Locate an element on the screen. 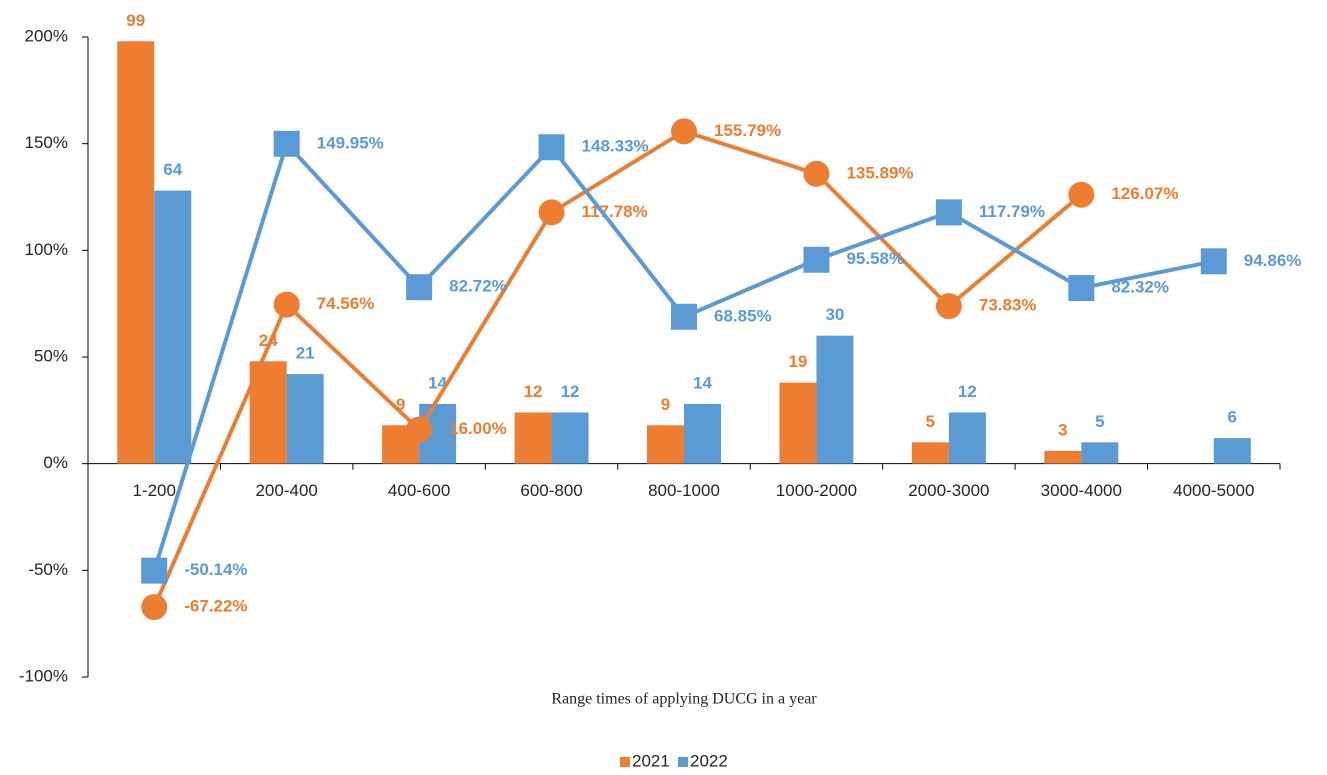 This screenshot has height=775, width=1327. y-tick-label: 100% is located at coordinates (46, 249).